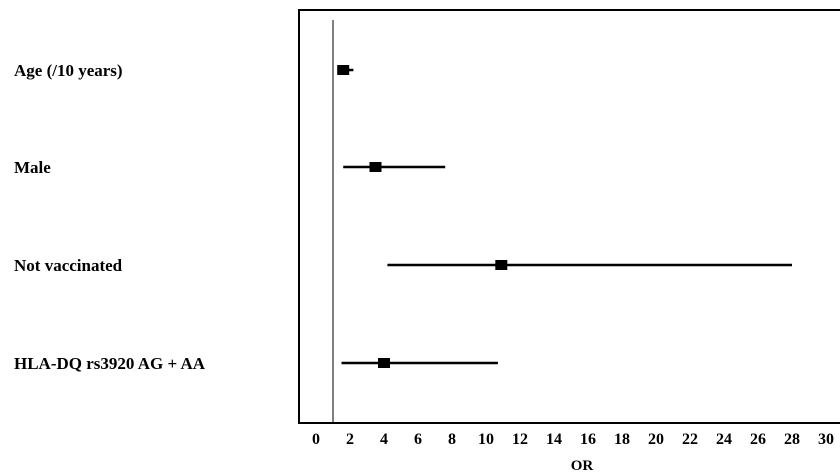  Describe the element at coordinates (588, 439) in the screenshot. I see `x-tick-label: 16` at that location.